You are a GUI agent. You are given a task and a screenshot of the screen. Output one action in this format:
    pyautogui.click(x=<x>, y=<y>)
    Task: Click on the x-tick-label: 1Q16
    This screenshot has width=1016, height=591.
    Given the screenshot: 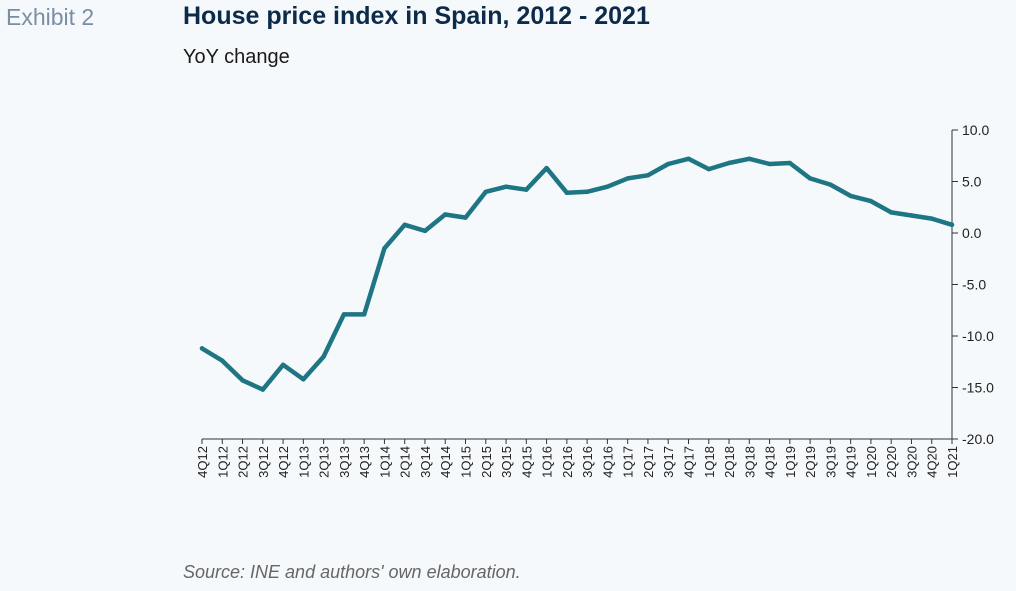 What is the action you would take?
    pyautogui.click(x=547, y=462)
    